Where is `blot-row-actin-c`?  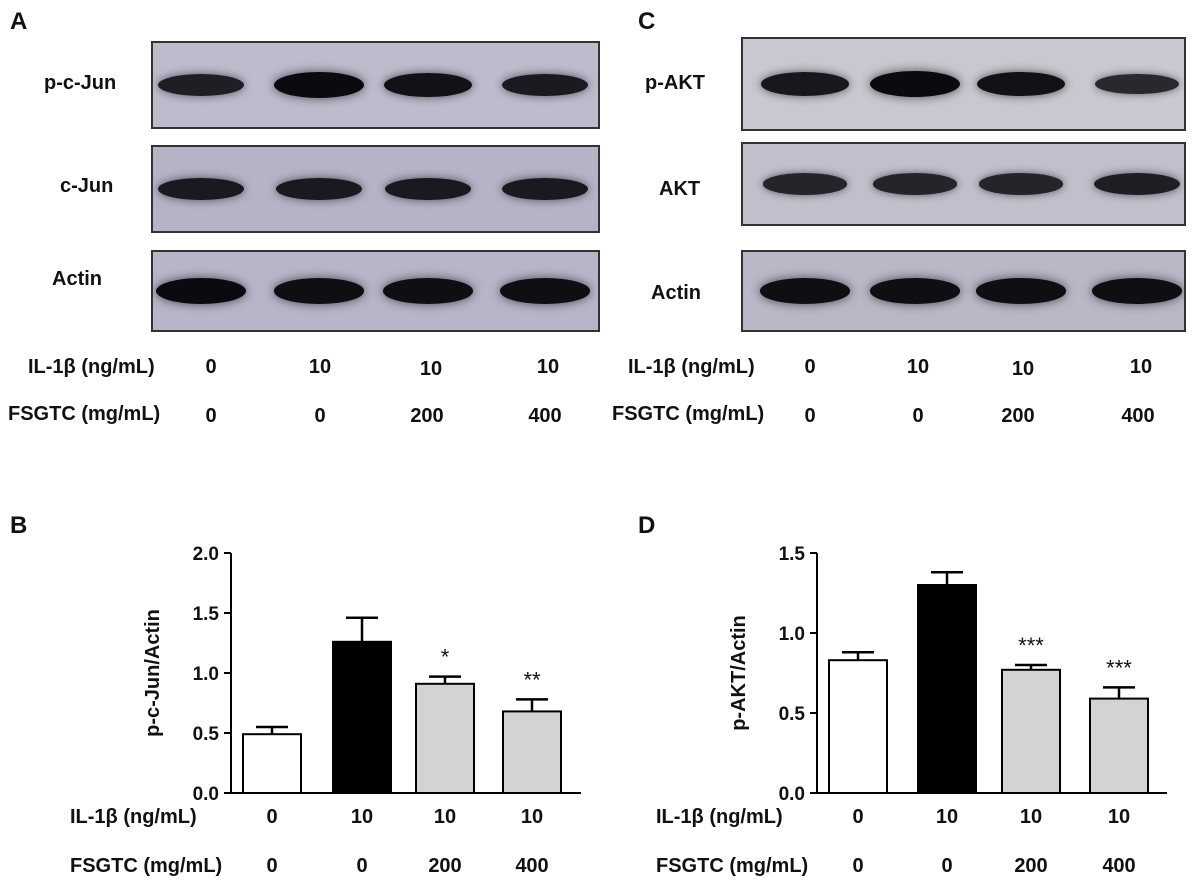
blot-row-actin-c is located at coordinates (963, 291).